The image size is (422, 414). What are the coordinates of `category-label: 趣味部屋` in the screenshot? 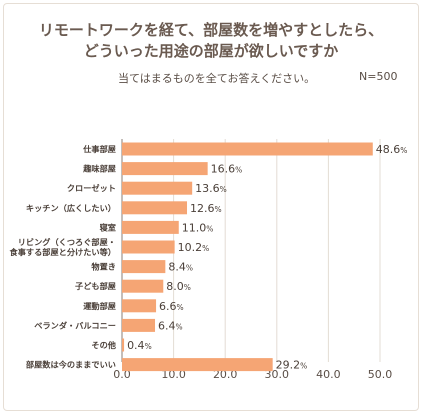 It's located at (99, 169).